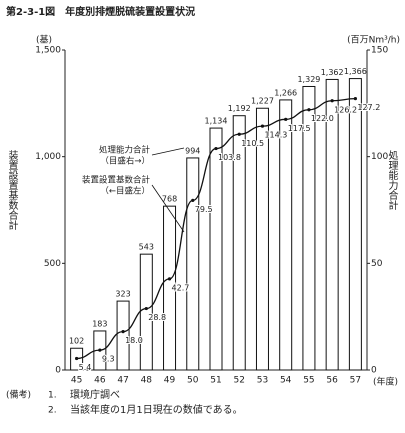 This screenshot has width=405, height=433. Describe the element at coordinates (100, 11) in the screenshot. I see `chart-title: 第2-3-1図 年度別排煙脱硫装置設置状況` at that location.